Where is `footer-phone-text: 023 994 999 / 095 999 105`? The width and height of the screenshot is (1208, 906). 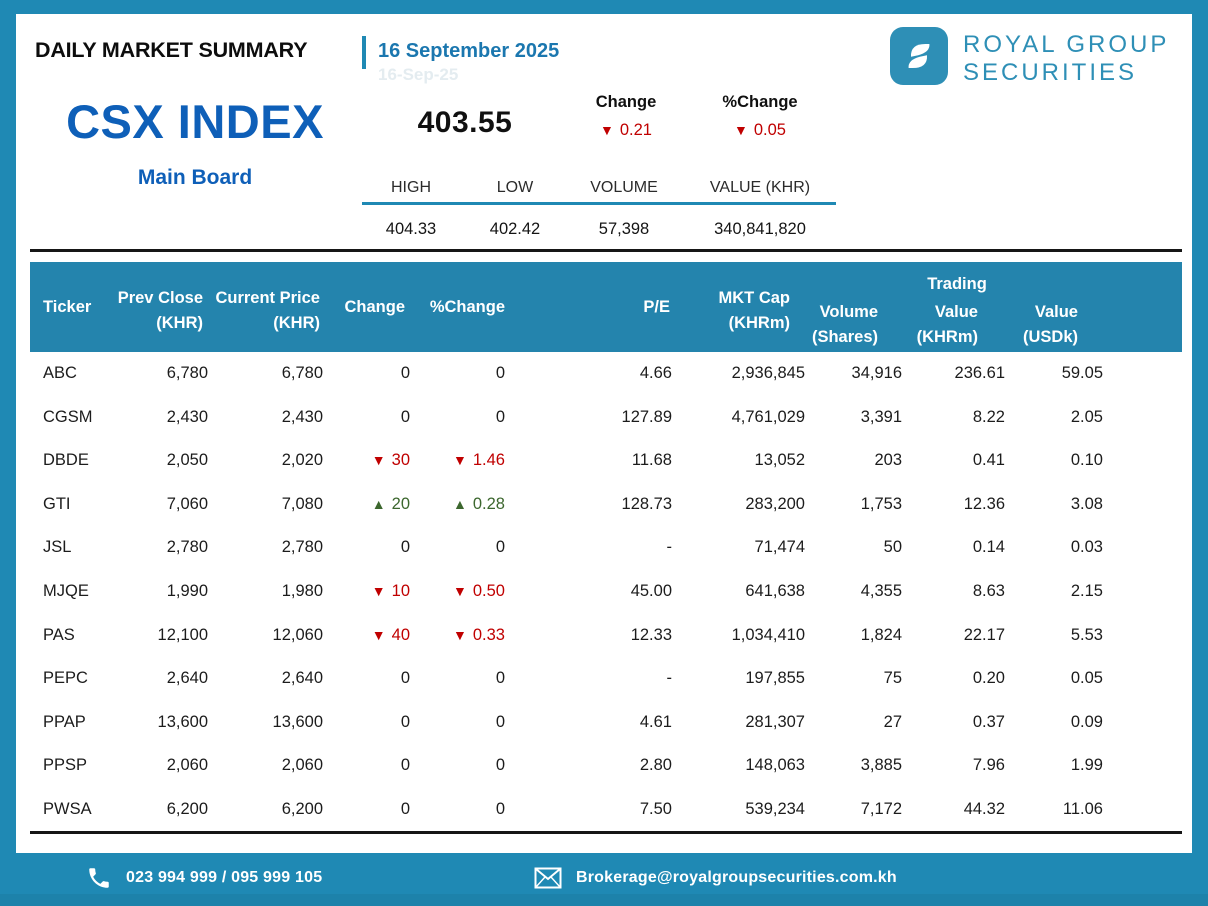
footer-phone-text: 023 994 999 / 095 999 105 is located at coordinates (224, 877).